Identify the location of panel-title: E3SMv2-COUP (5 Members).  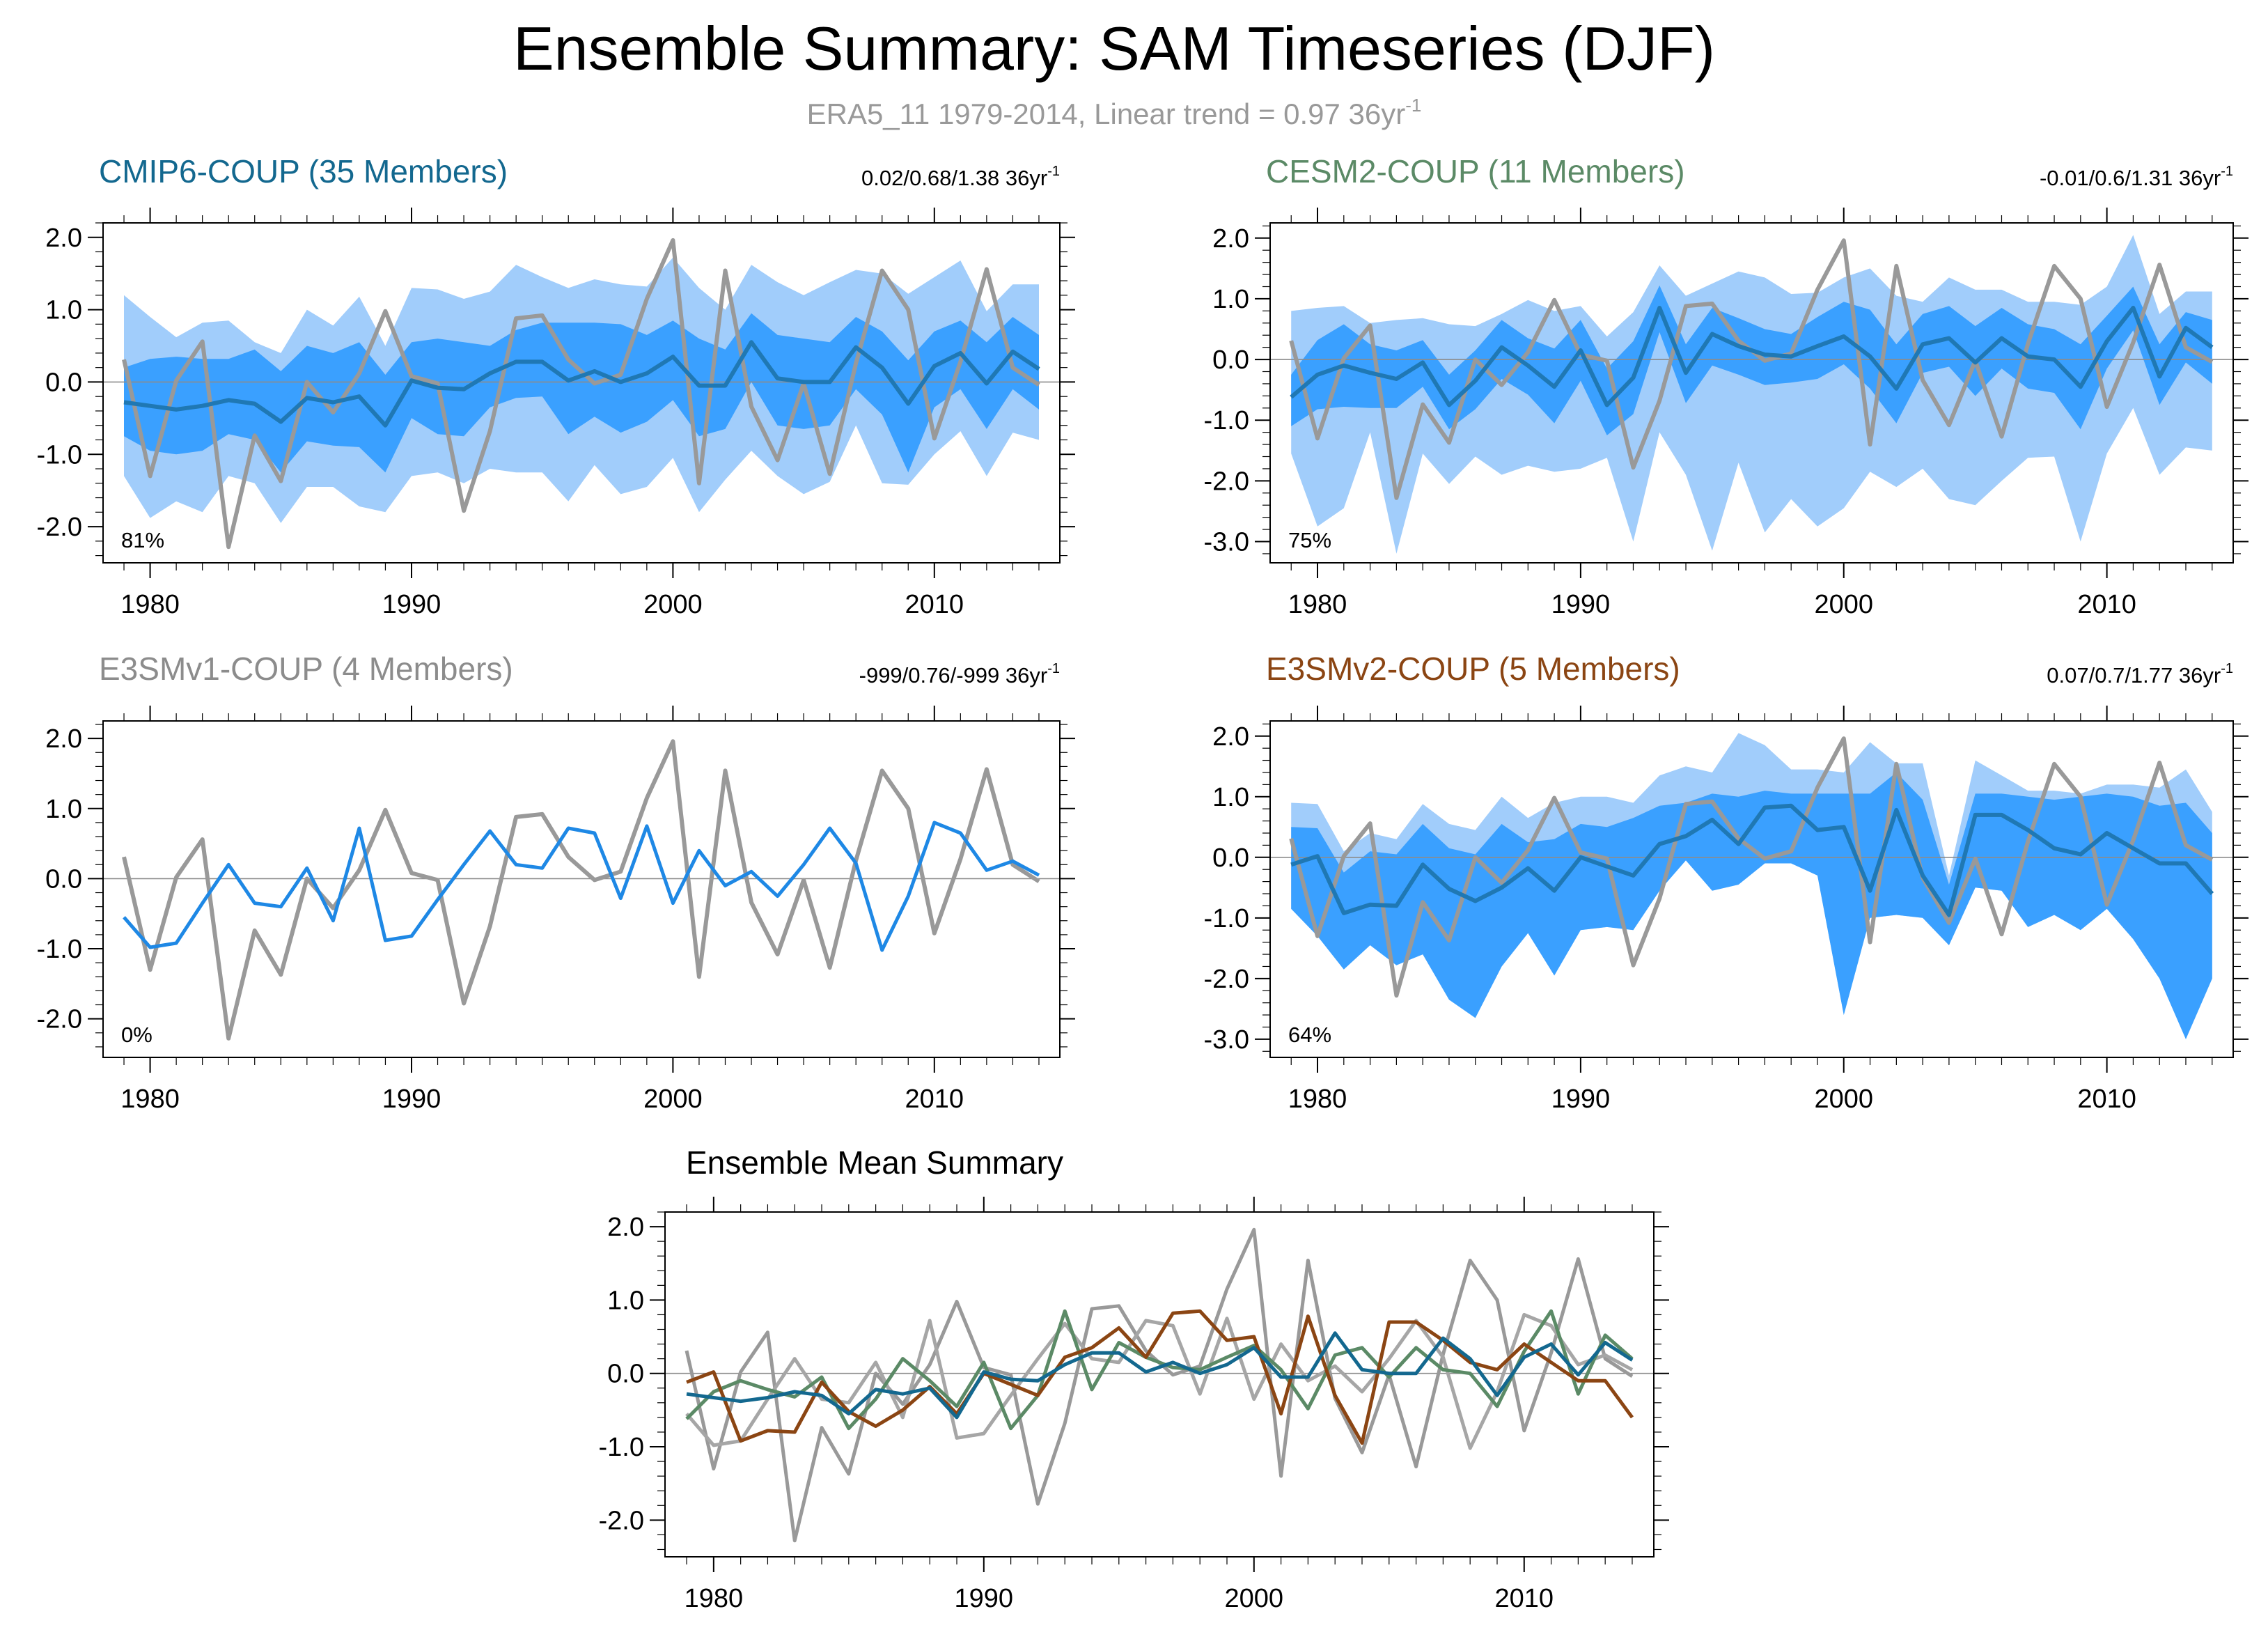
(1473, 669).